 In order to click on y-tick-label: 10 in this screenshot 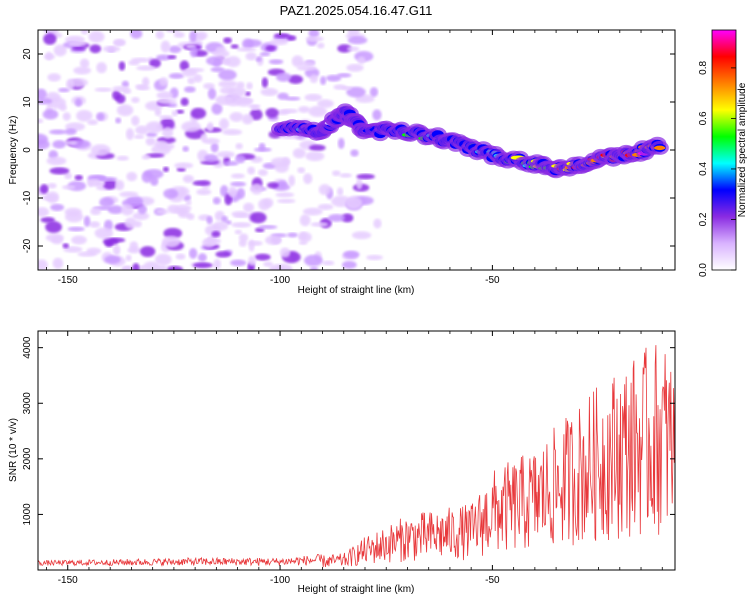, I will do `click(27, 102)`.